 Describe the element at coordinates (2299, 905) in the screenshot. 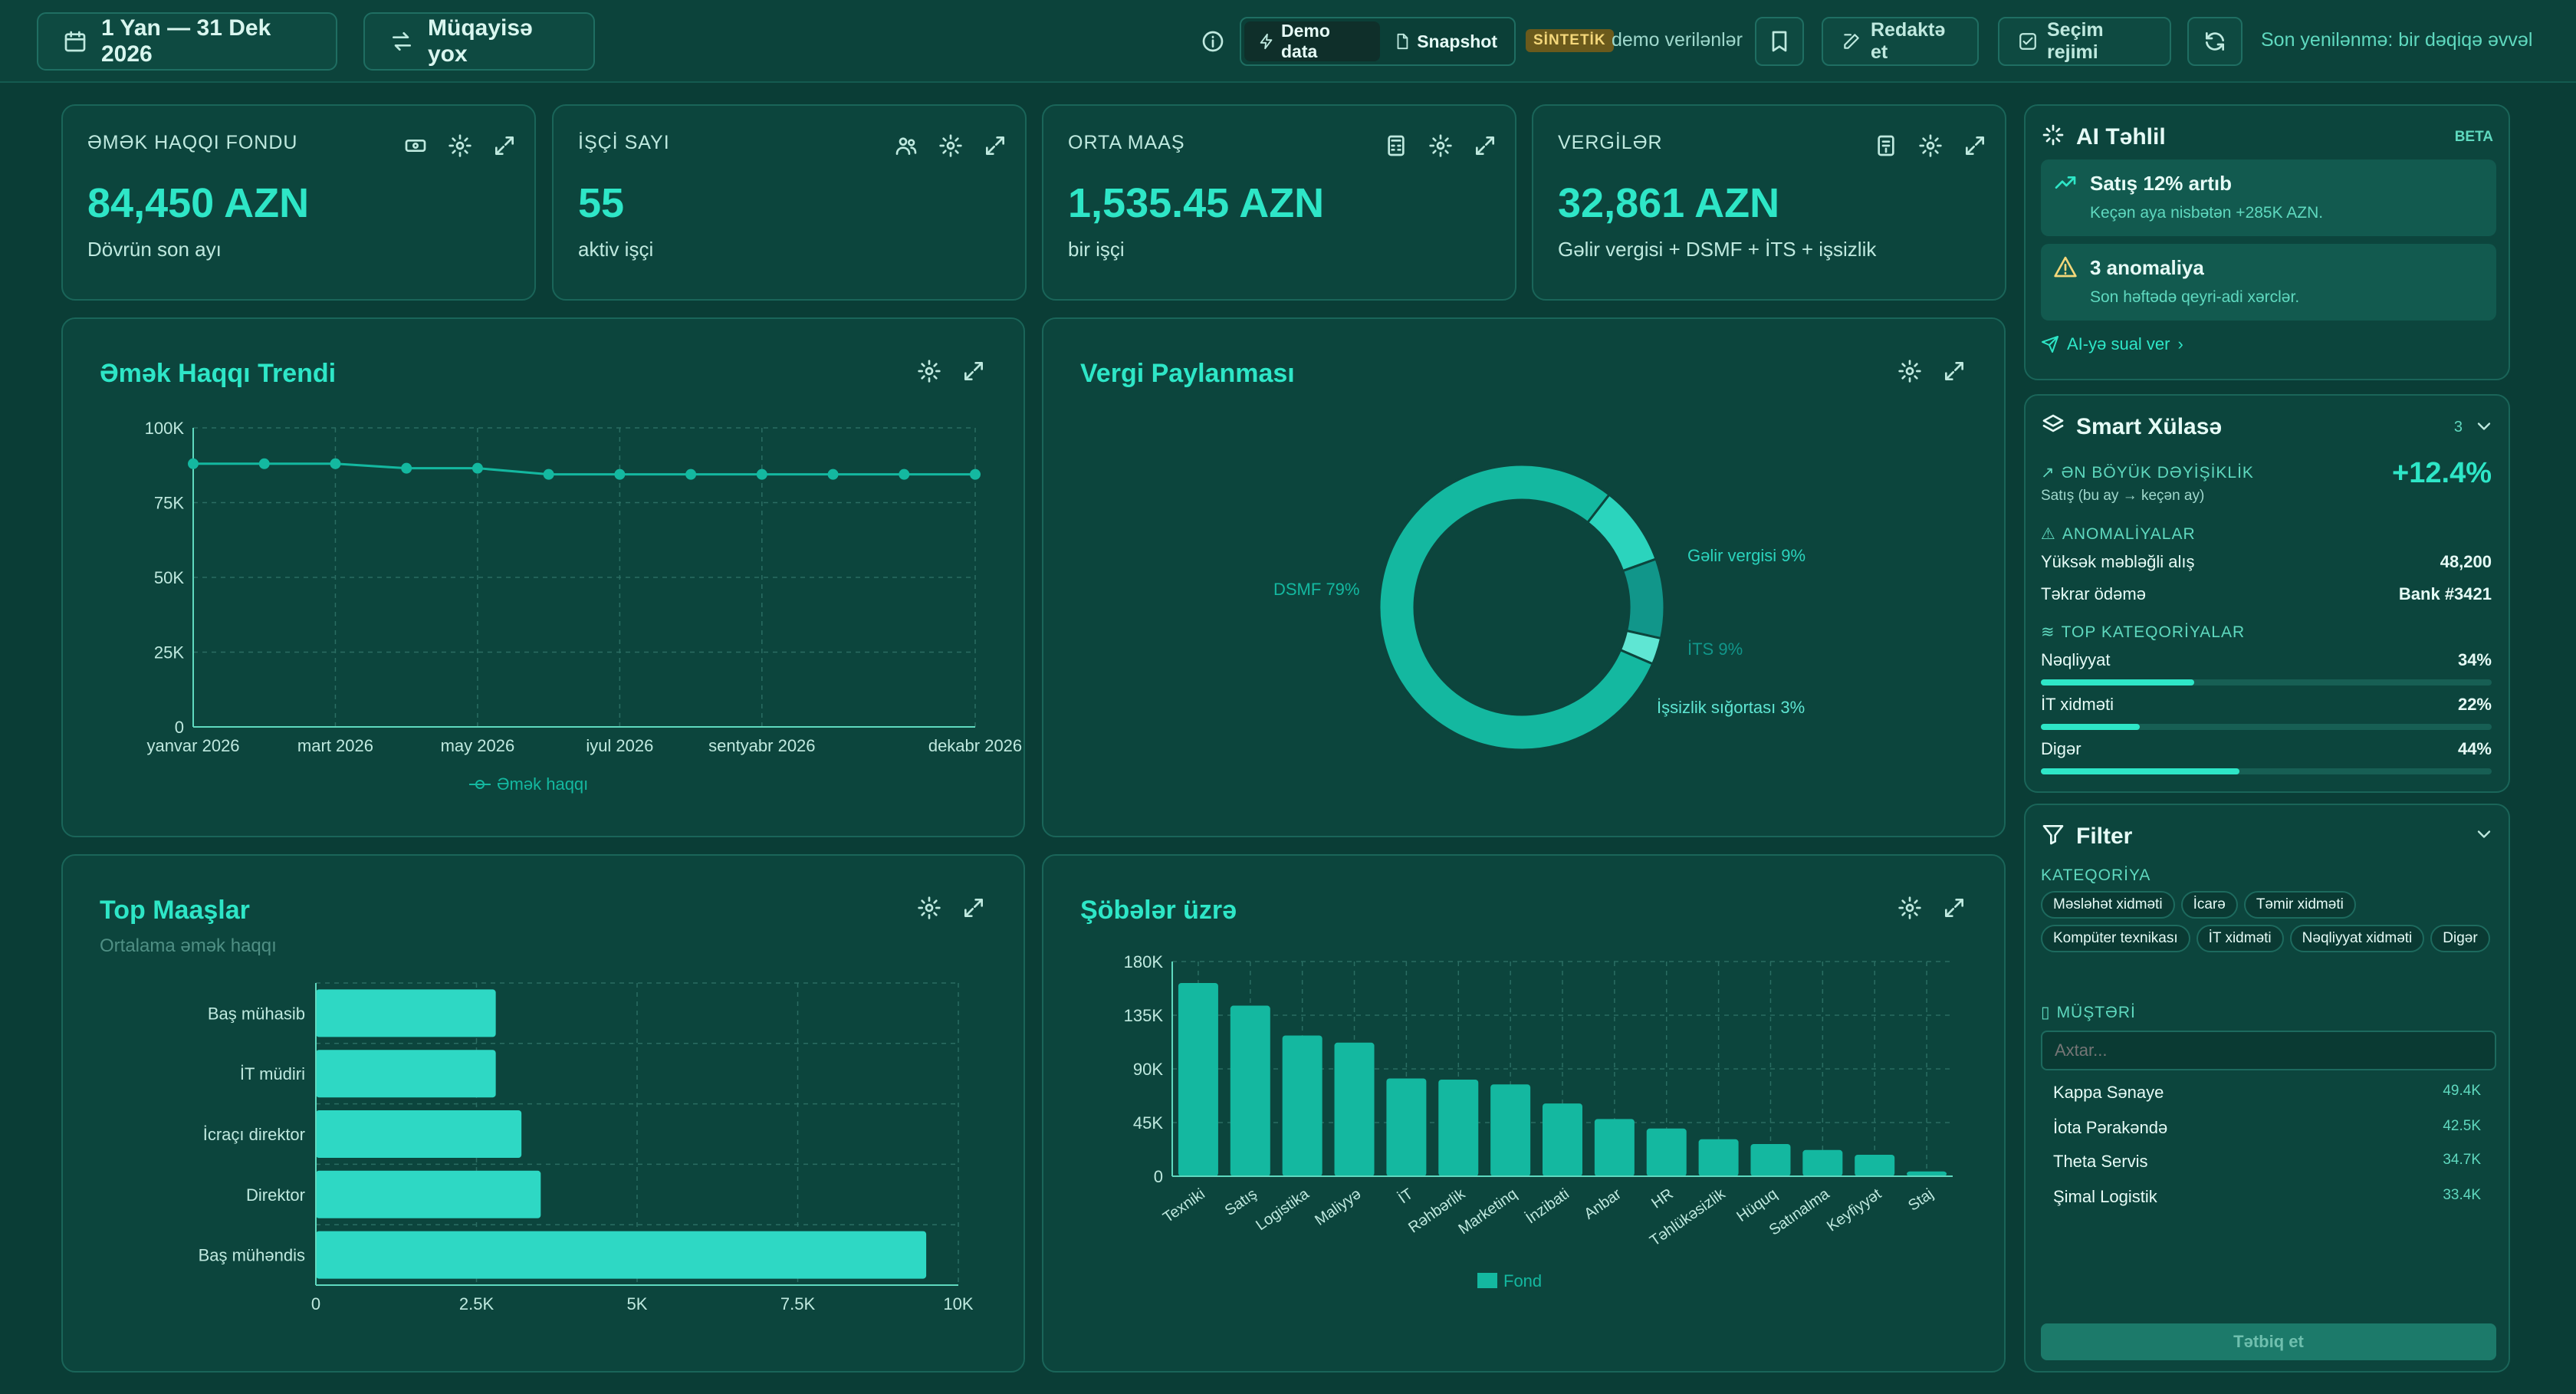

I see `category-chip: Təmir xidməti` at that location.